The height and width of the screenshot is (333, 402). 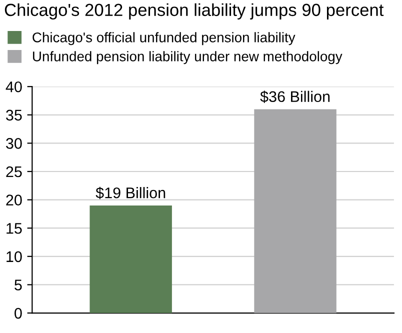 What do you see at coordinates (14, 172) in the screenshot?
I see `y-tick-label: 25` at bounding box center [14, 172].